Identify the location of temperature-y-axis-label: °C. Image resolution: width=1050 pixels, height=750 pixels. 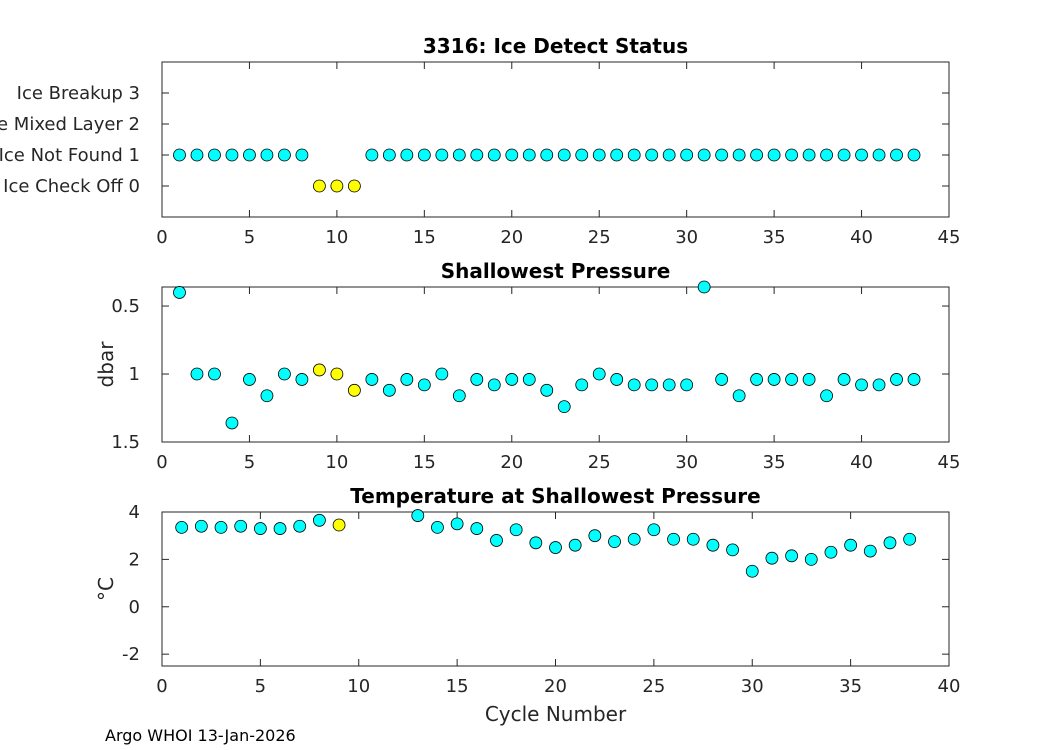
(106, 589).